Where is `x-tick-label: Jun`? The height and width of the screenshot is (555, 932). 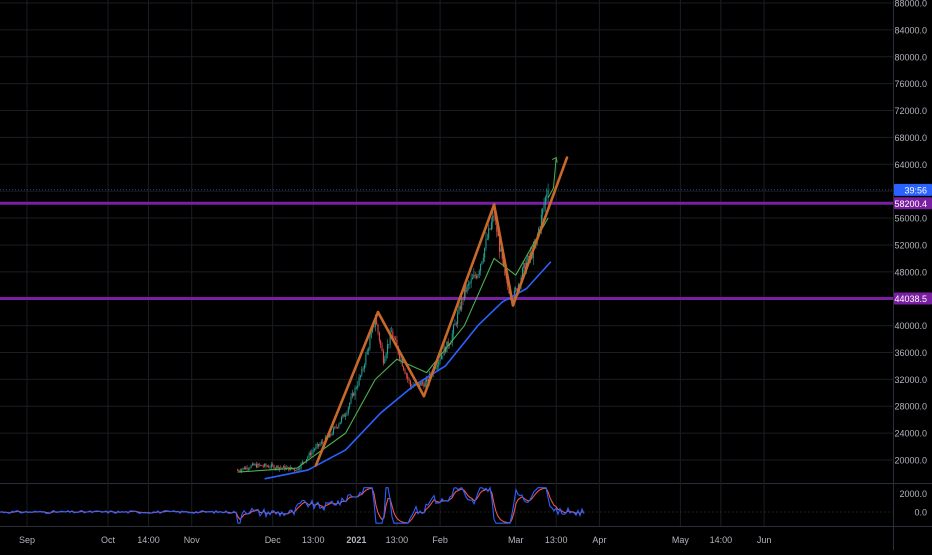 x-tick-label: Jun is located at coordinates (764, 540).